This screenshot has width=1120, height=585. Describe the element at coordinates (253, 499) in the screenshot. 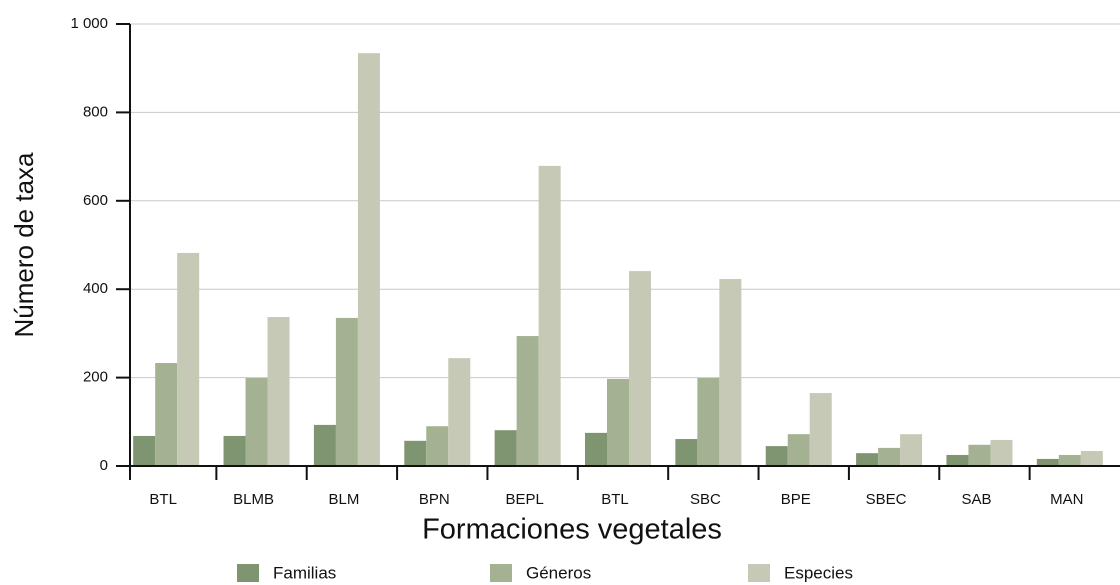

I see `x-tick-label: BLMB` at that location.